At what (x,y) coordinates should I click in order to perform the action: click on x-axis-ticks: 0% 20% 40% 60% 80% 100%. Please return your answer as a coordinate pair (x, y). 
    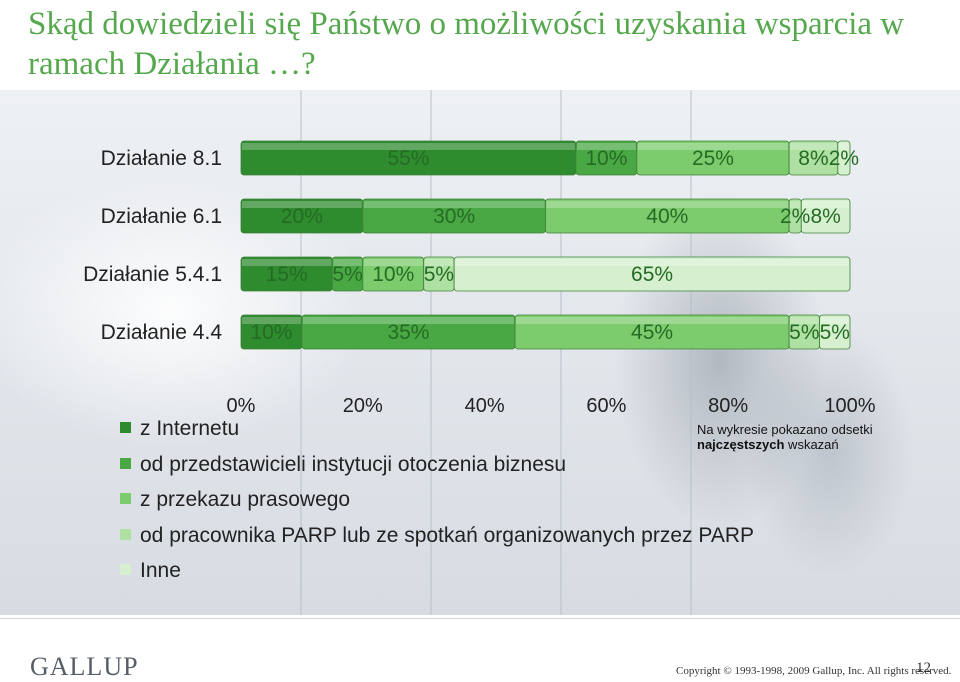
    Looking at the image, I should click on (551, 406).